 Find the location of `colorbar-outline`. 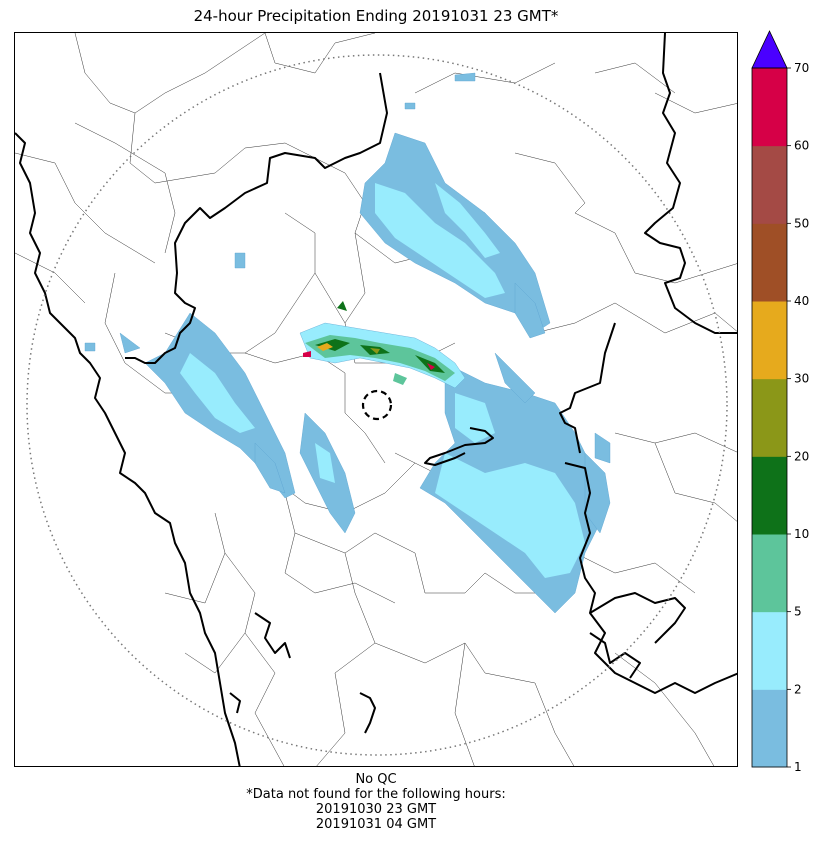

colorbar-outline is located at coordinates (769, 417).